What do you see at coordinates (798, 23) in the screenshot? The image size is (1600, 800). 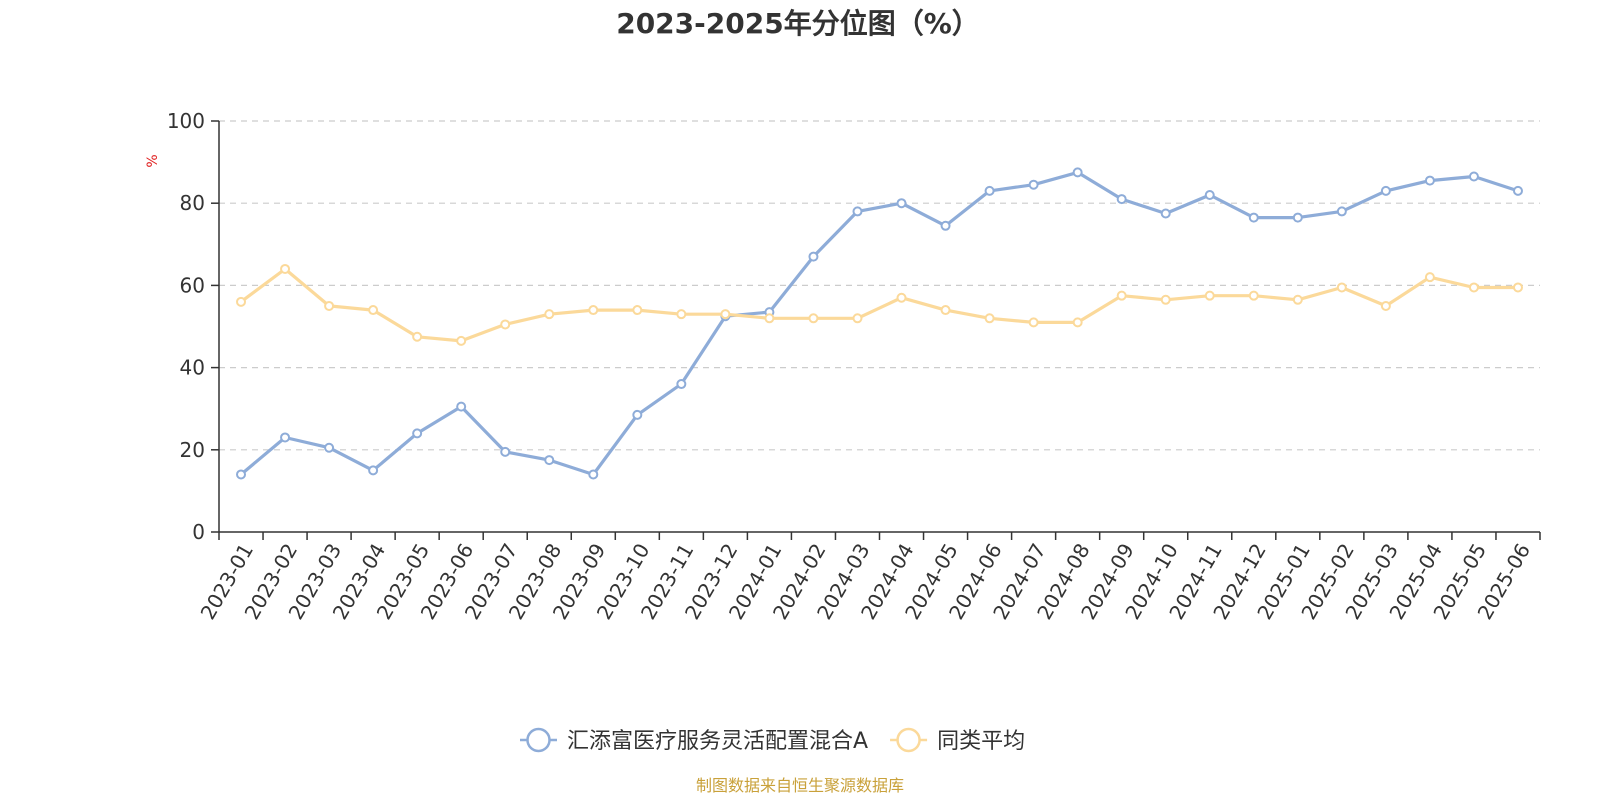 I see `chart-title: 2023-2025年分位图（%）` at bounding box center [798, 23].